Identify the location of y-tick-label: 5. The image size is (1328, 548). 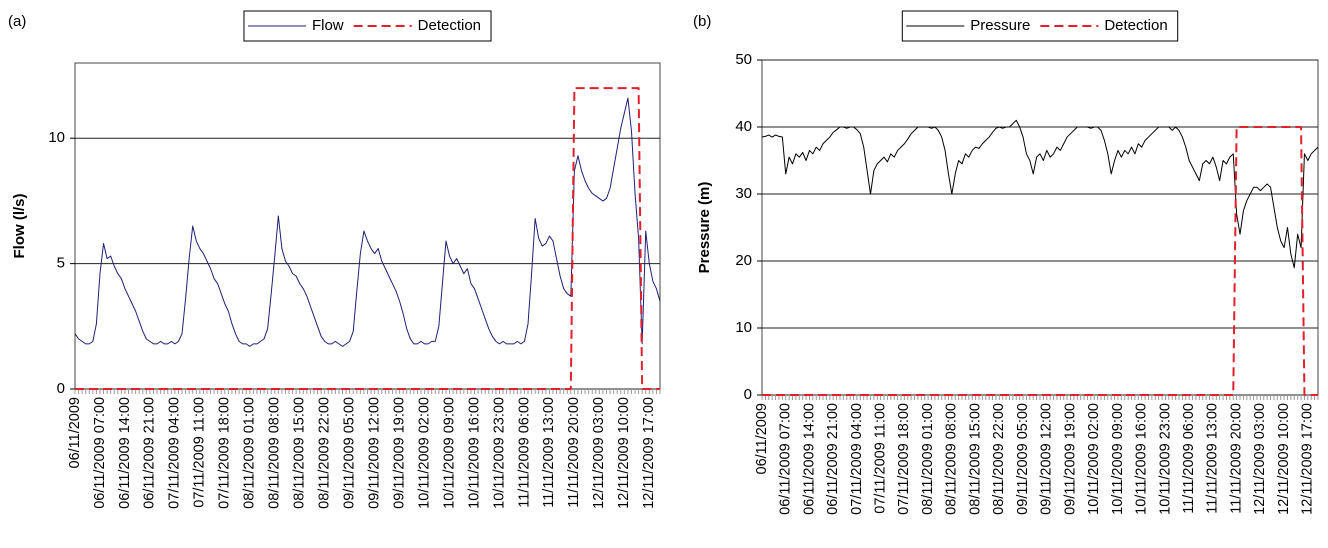
(61, 263).